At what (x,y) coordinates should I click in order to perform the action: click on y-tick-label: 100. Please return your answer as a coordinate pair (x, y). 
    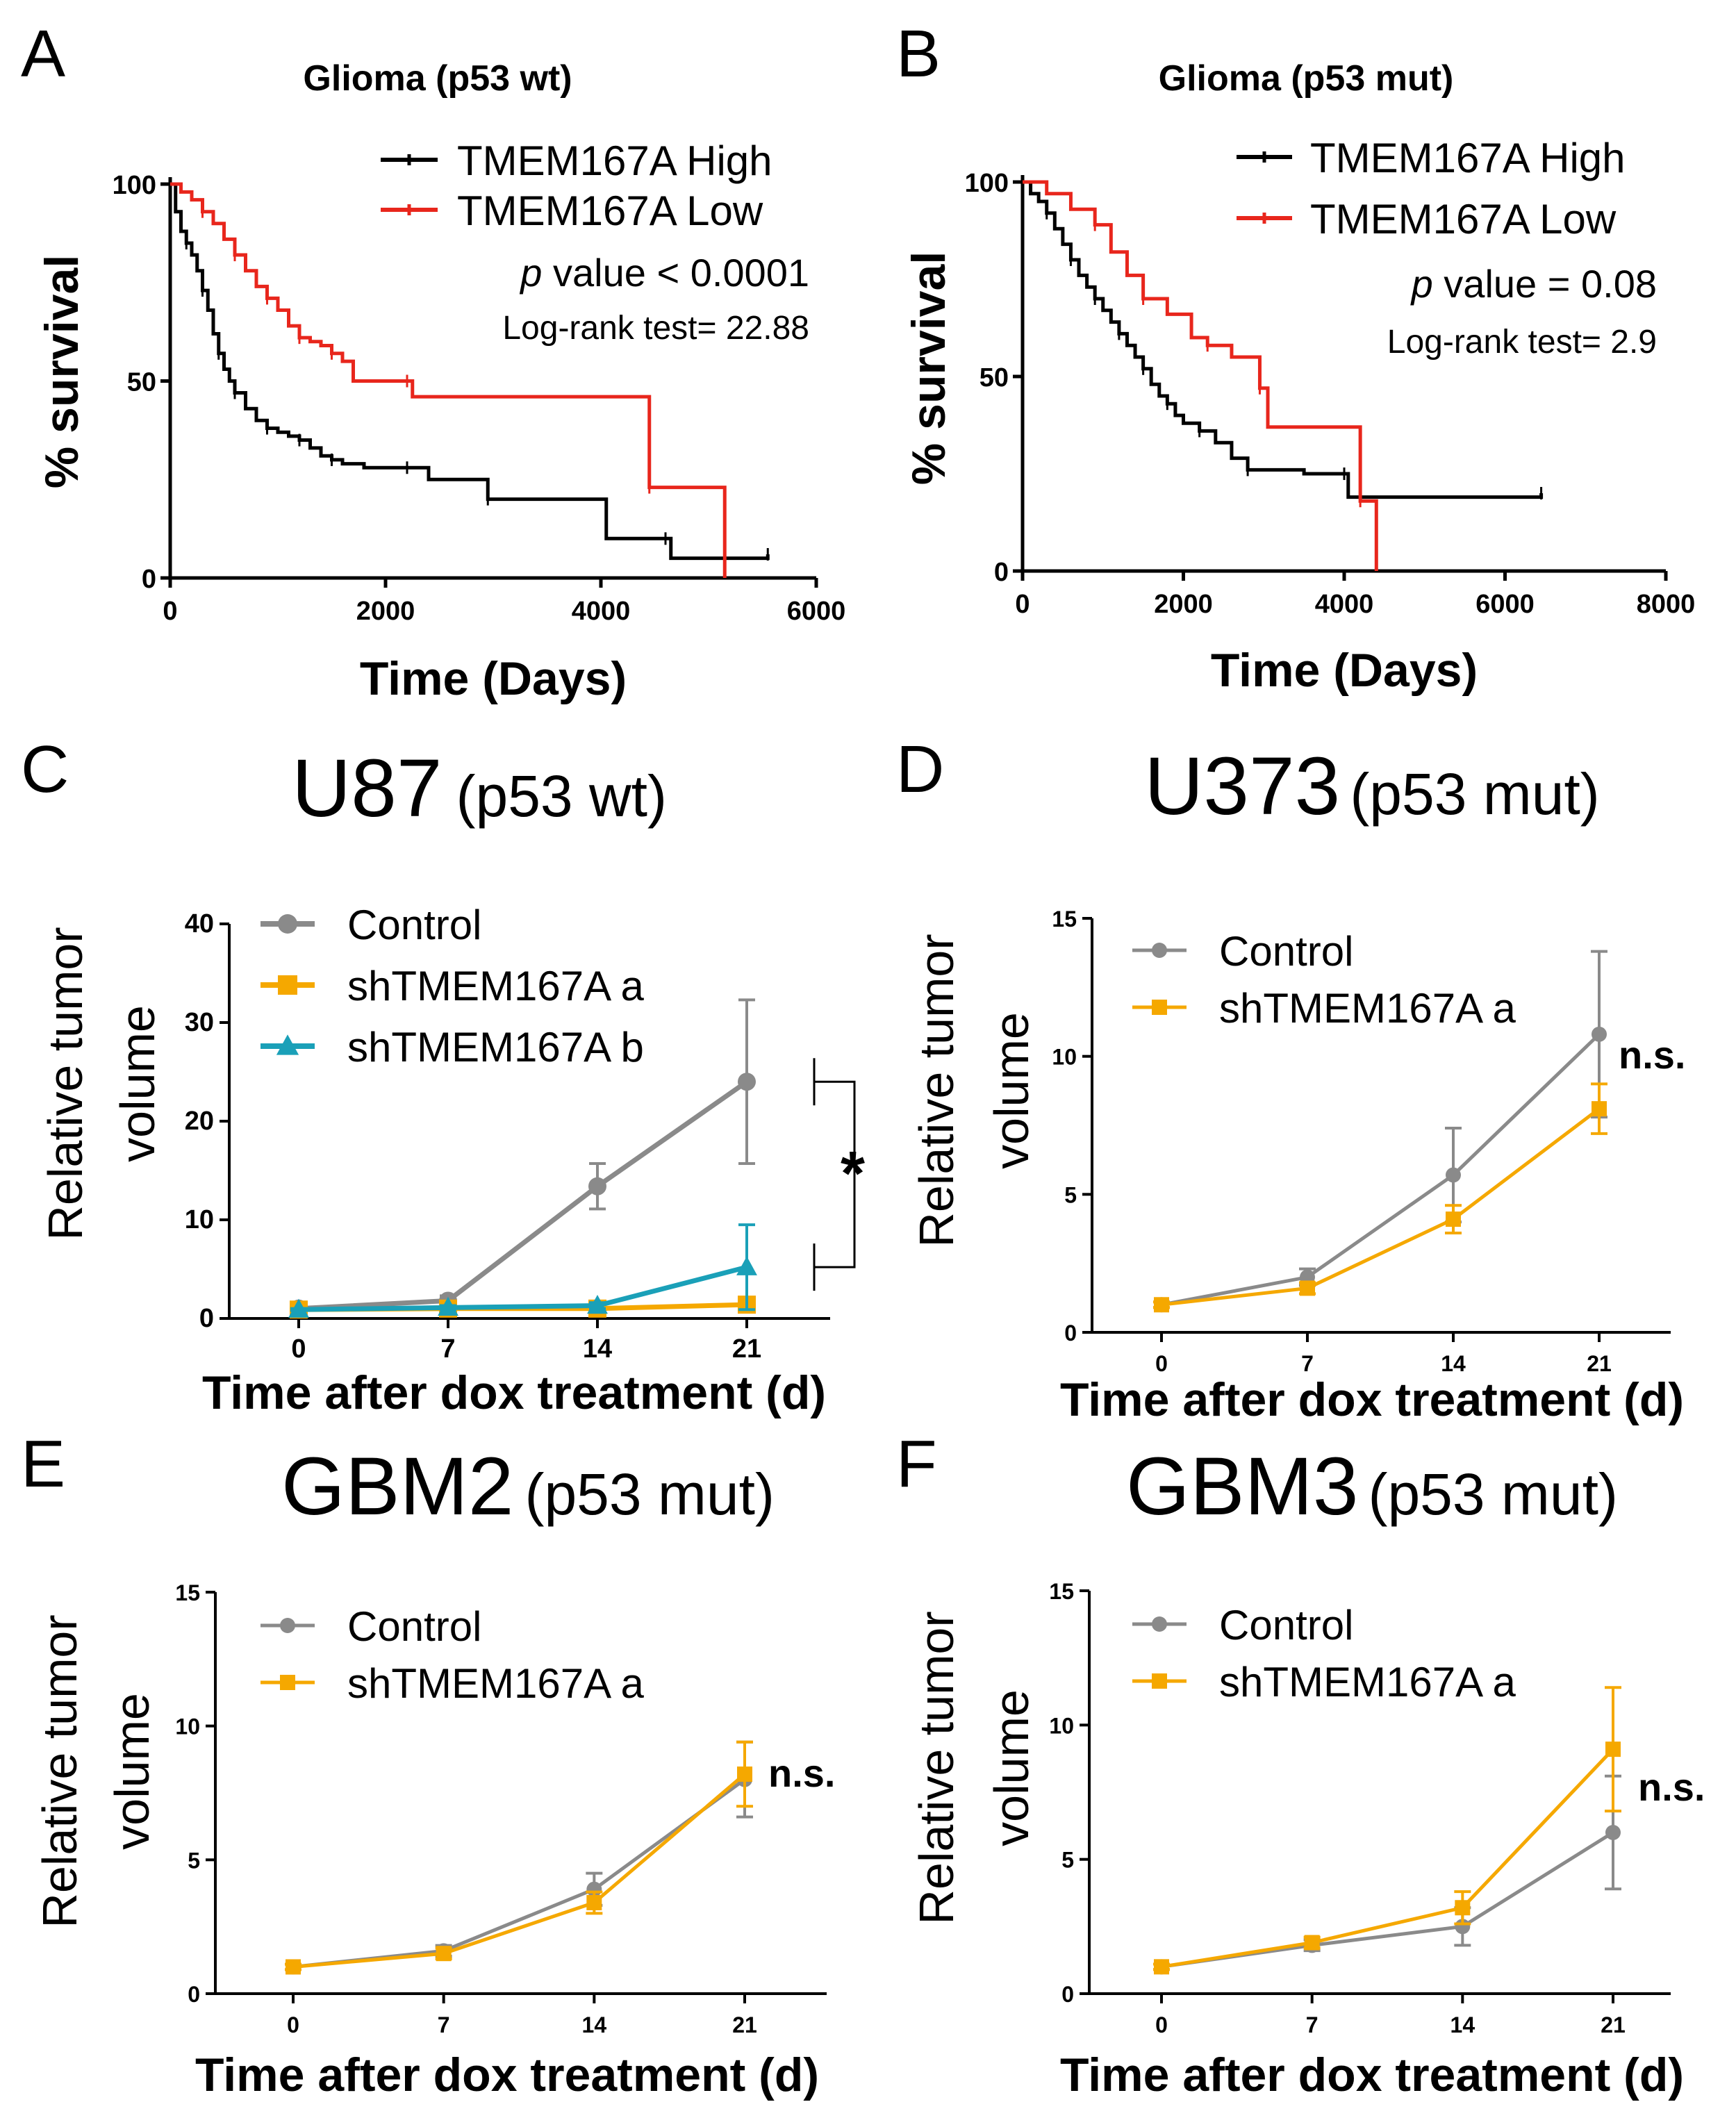
    Looking at the image, I should click on (987, 183).